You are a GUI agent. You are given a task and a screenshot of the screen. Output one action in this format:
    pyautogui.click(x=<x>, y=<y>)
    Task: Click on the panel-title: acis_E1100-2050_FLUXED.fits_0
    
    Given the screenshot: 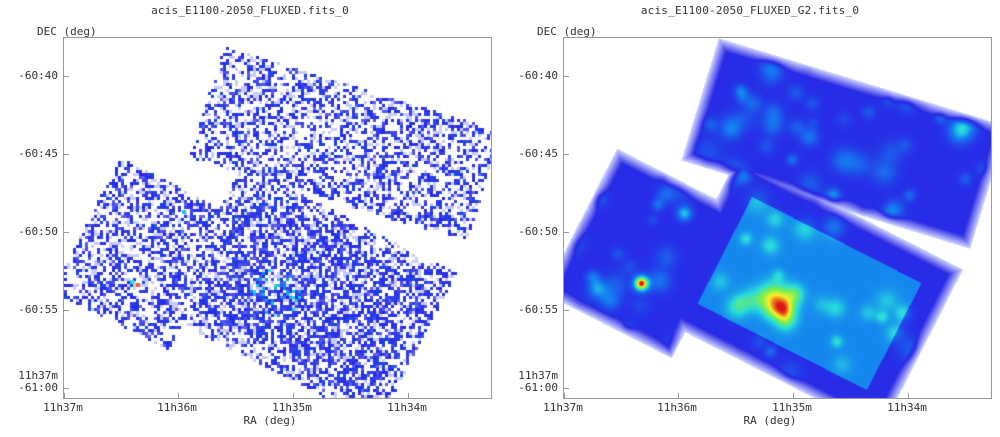 What is the action you would take?
    pyautogui.click(x=250, y=10)
    